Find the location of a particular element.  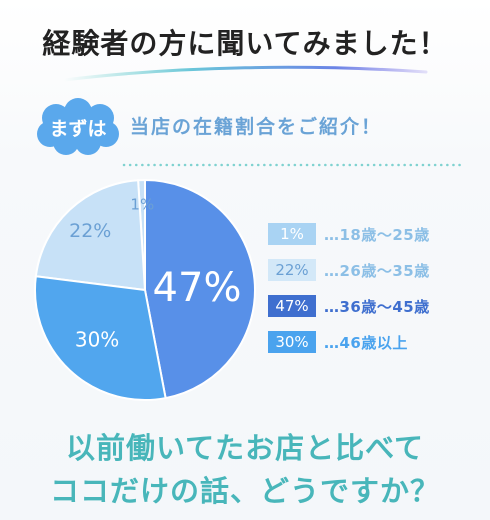

legend-percent-box: 47% is located at coordinates (292, 306).